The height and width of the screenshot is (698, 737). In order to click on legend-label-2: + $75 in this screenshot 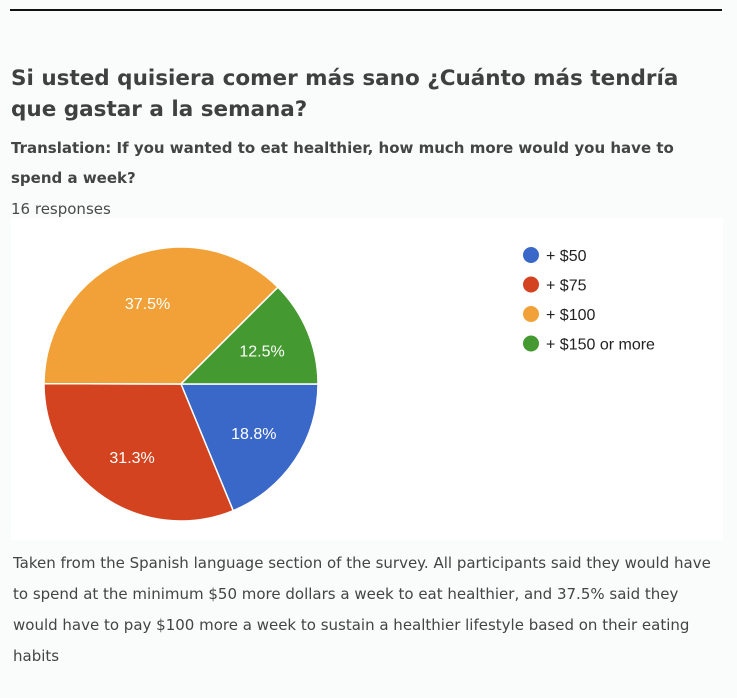, I will do `click(566, 286)`.